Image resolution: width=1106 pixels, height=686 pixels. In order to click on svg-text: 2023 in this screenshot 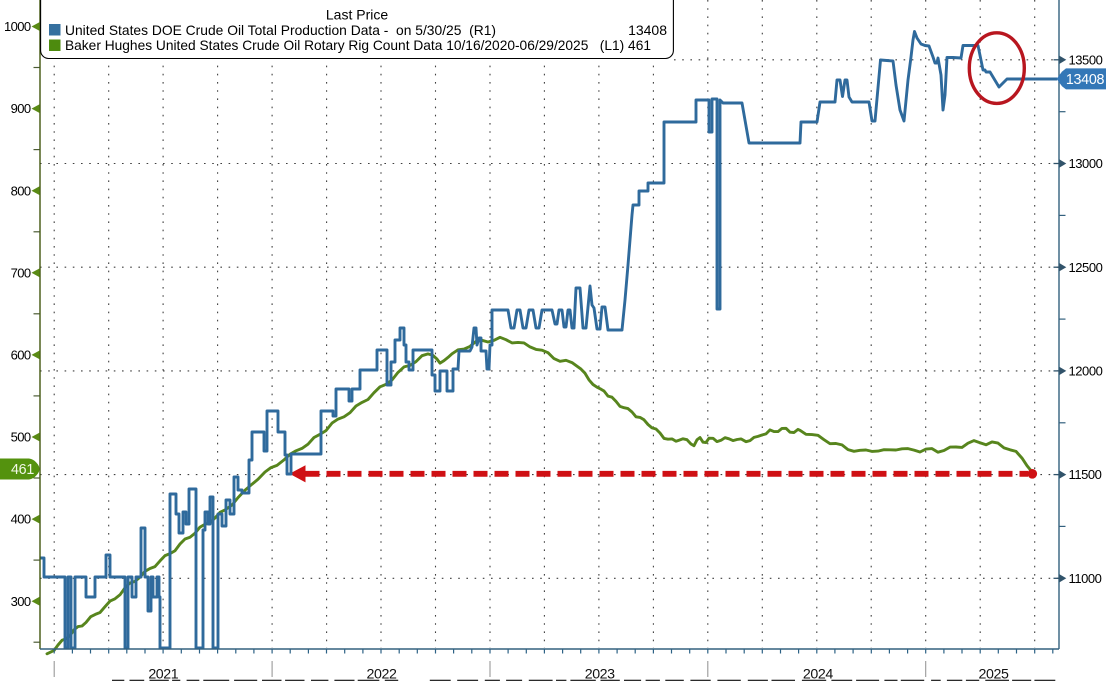, I will do `click(600, 674)`.